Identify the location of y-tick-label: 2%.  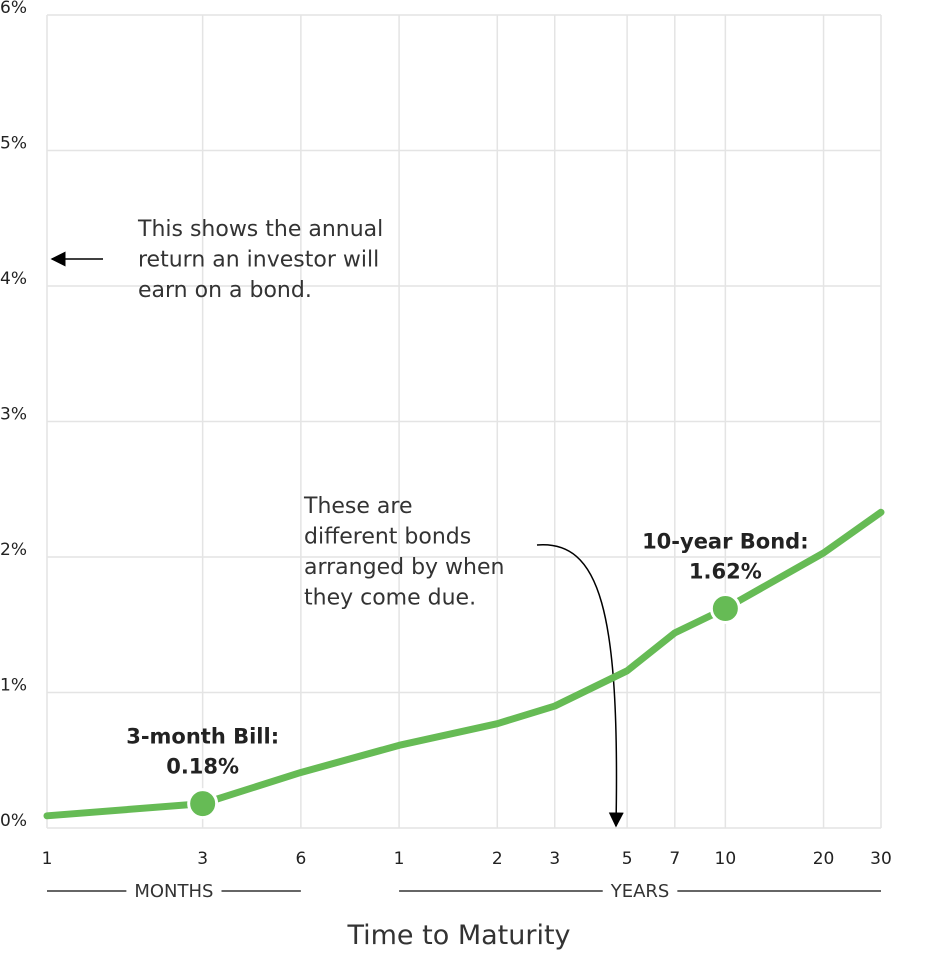
(13, 550).